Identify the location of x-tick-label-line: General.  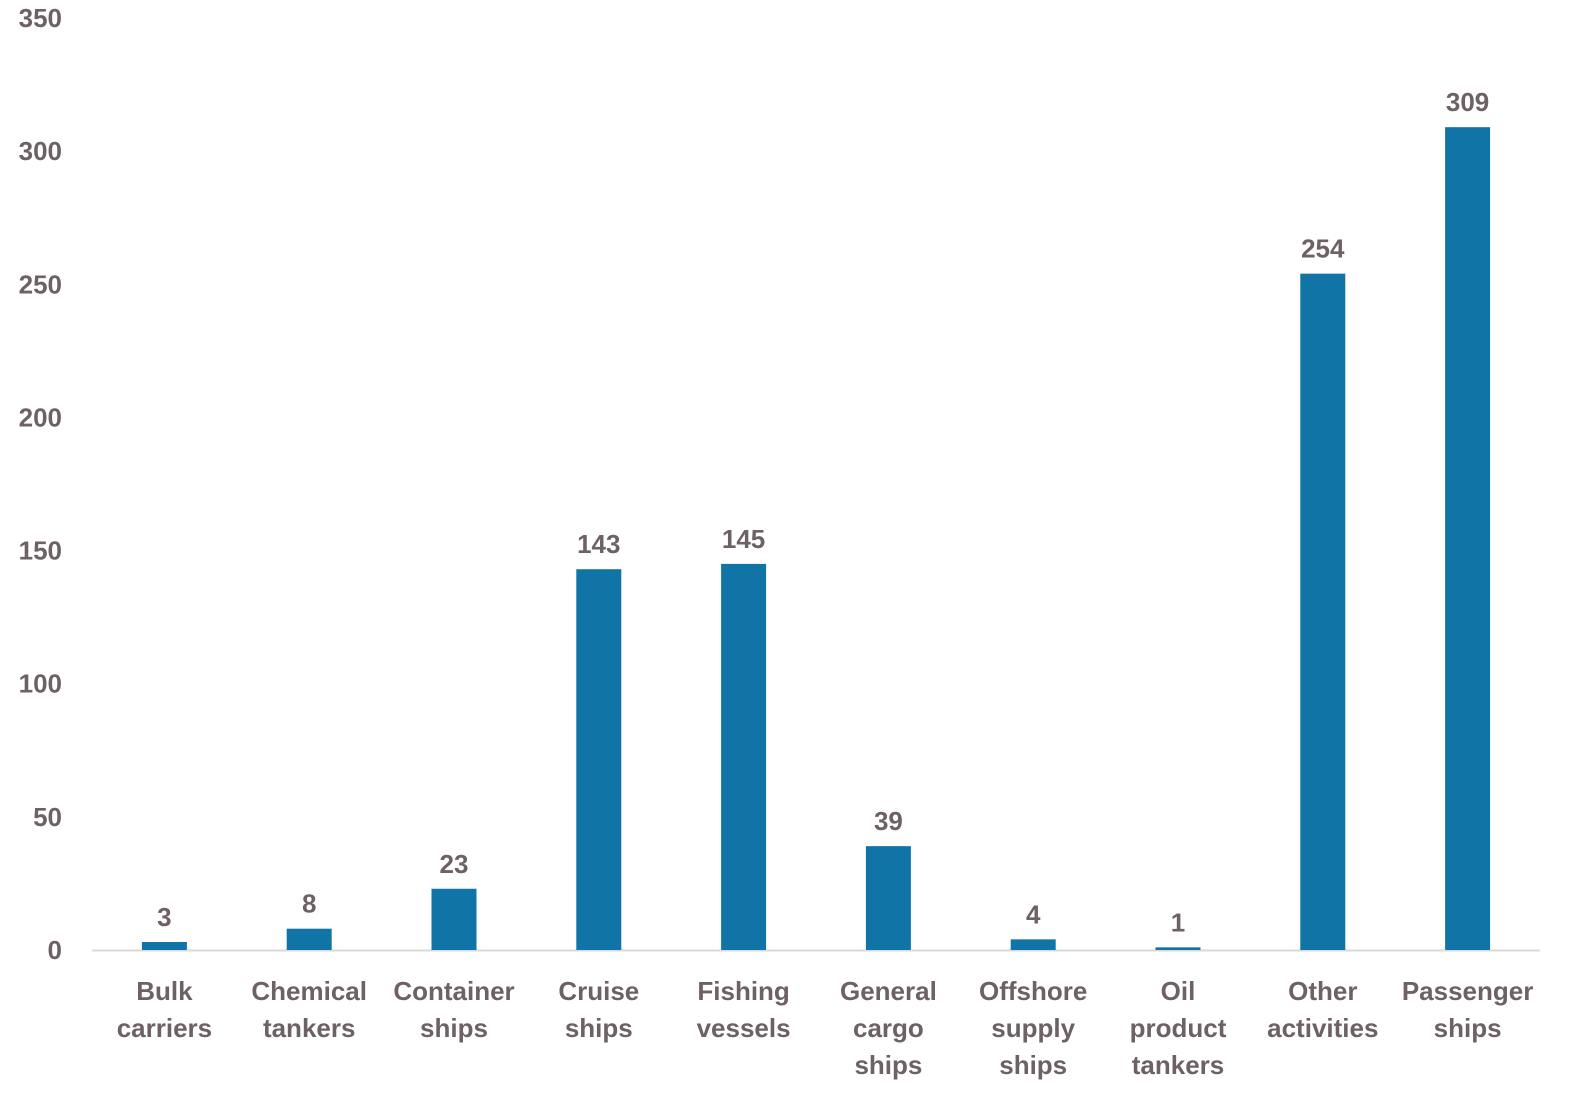
(888, 991).